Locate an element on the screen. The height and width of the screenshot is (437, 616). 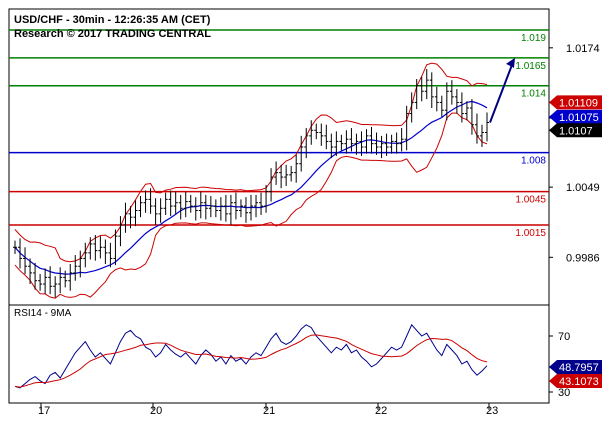
rsi-signal-line is located at coordinates (251, 361).